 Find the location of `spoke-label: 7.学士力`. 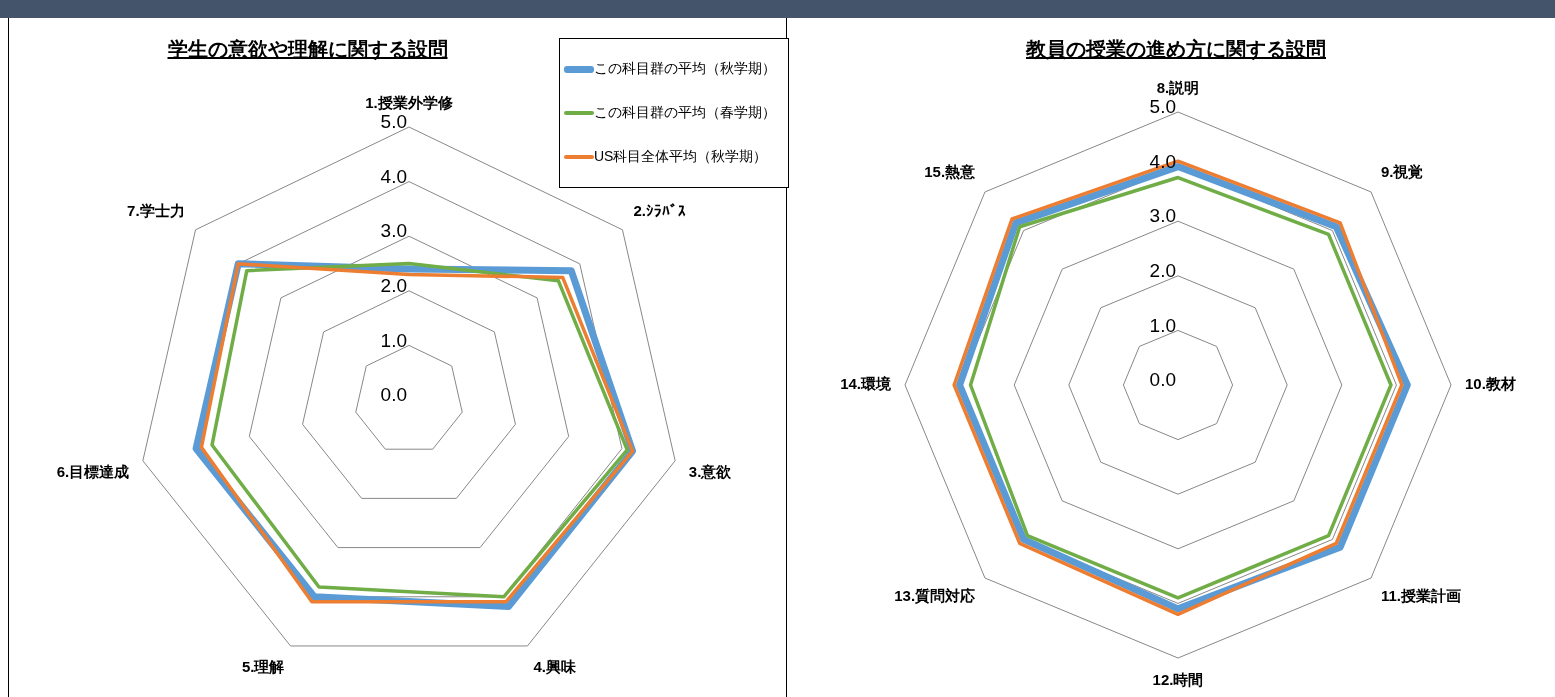

spoke-label: 7.学士力 is located at coordinates (156, 211).